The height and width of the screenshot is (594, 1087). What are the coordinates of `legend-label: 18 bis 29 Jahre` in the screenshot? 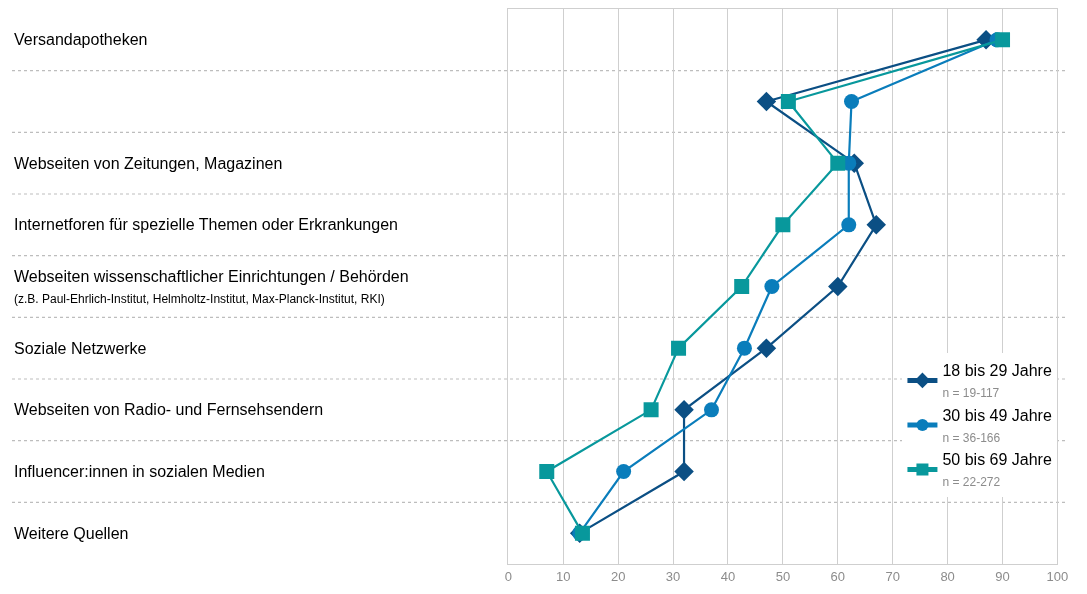 It's located at (997, 371).